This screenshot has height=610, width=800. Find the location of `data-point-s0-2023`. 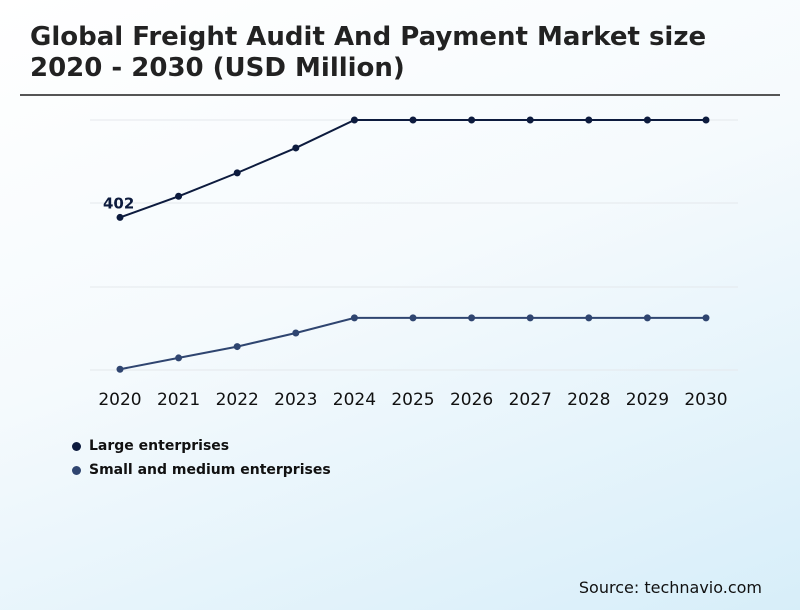

data-point-s0-2023 is located at coordinates (296, 148).